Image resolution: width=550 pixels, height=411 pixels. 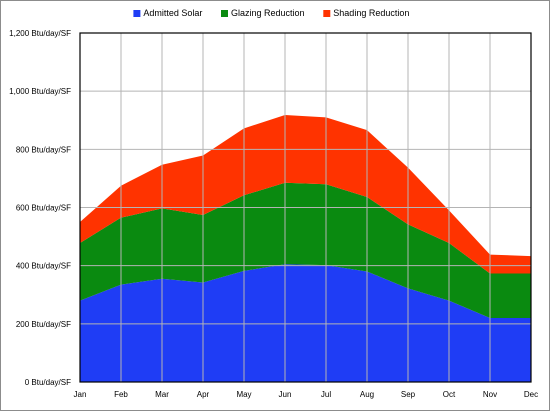 I want to click on legend-swatch-shading-reduction, so click(x=327, y=13).